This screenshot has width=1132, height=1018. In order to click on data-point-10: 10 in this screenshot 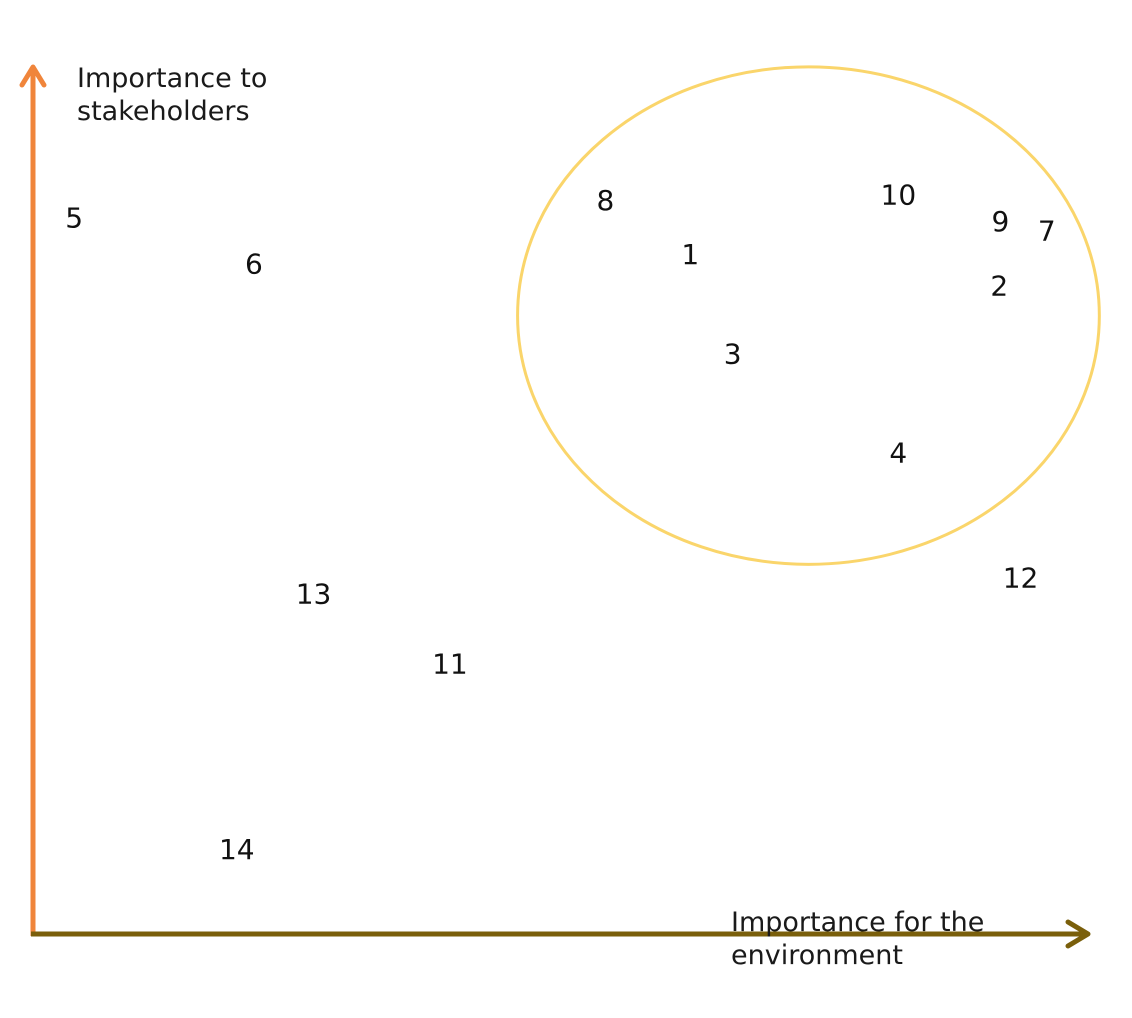, I will do `click(899, 194)`.